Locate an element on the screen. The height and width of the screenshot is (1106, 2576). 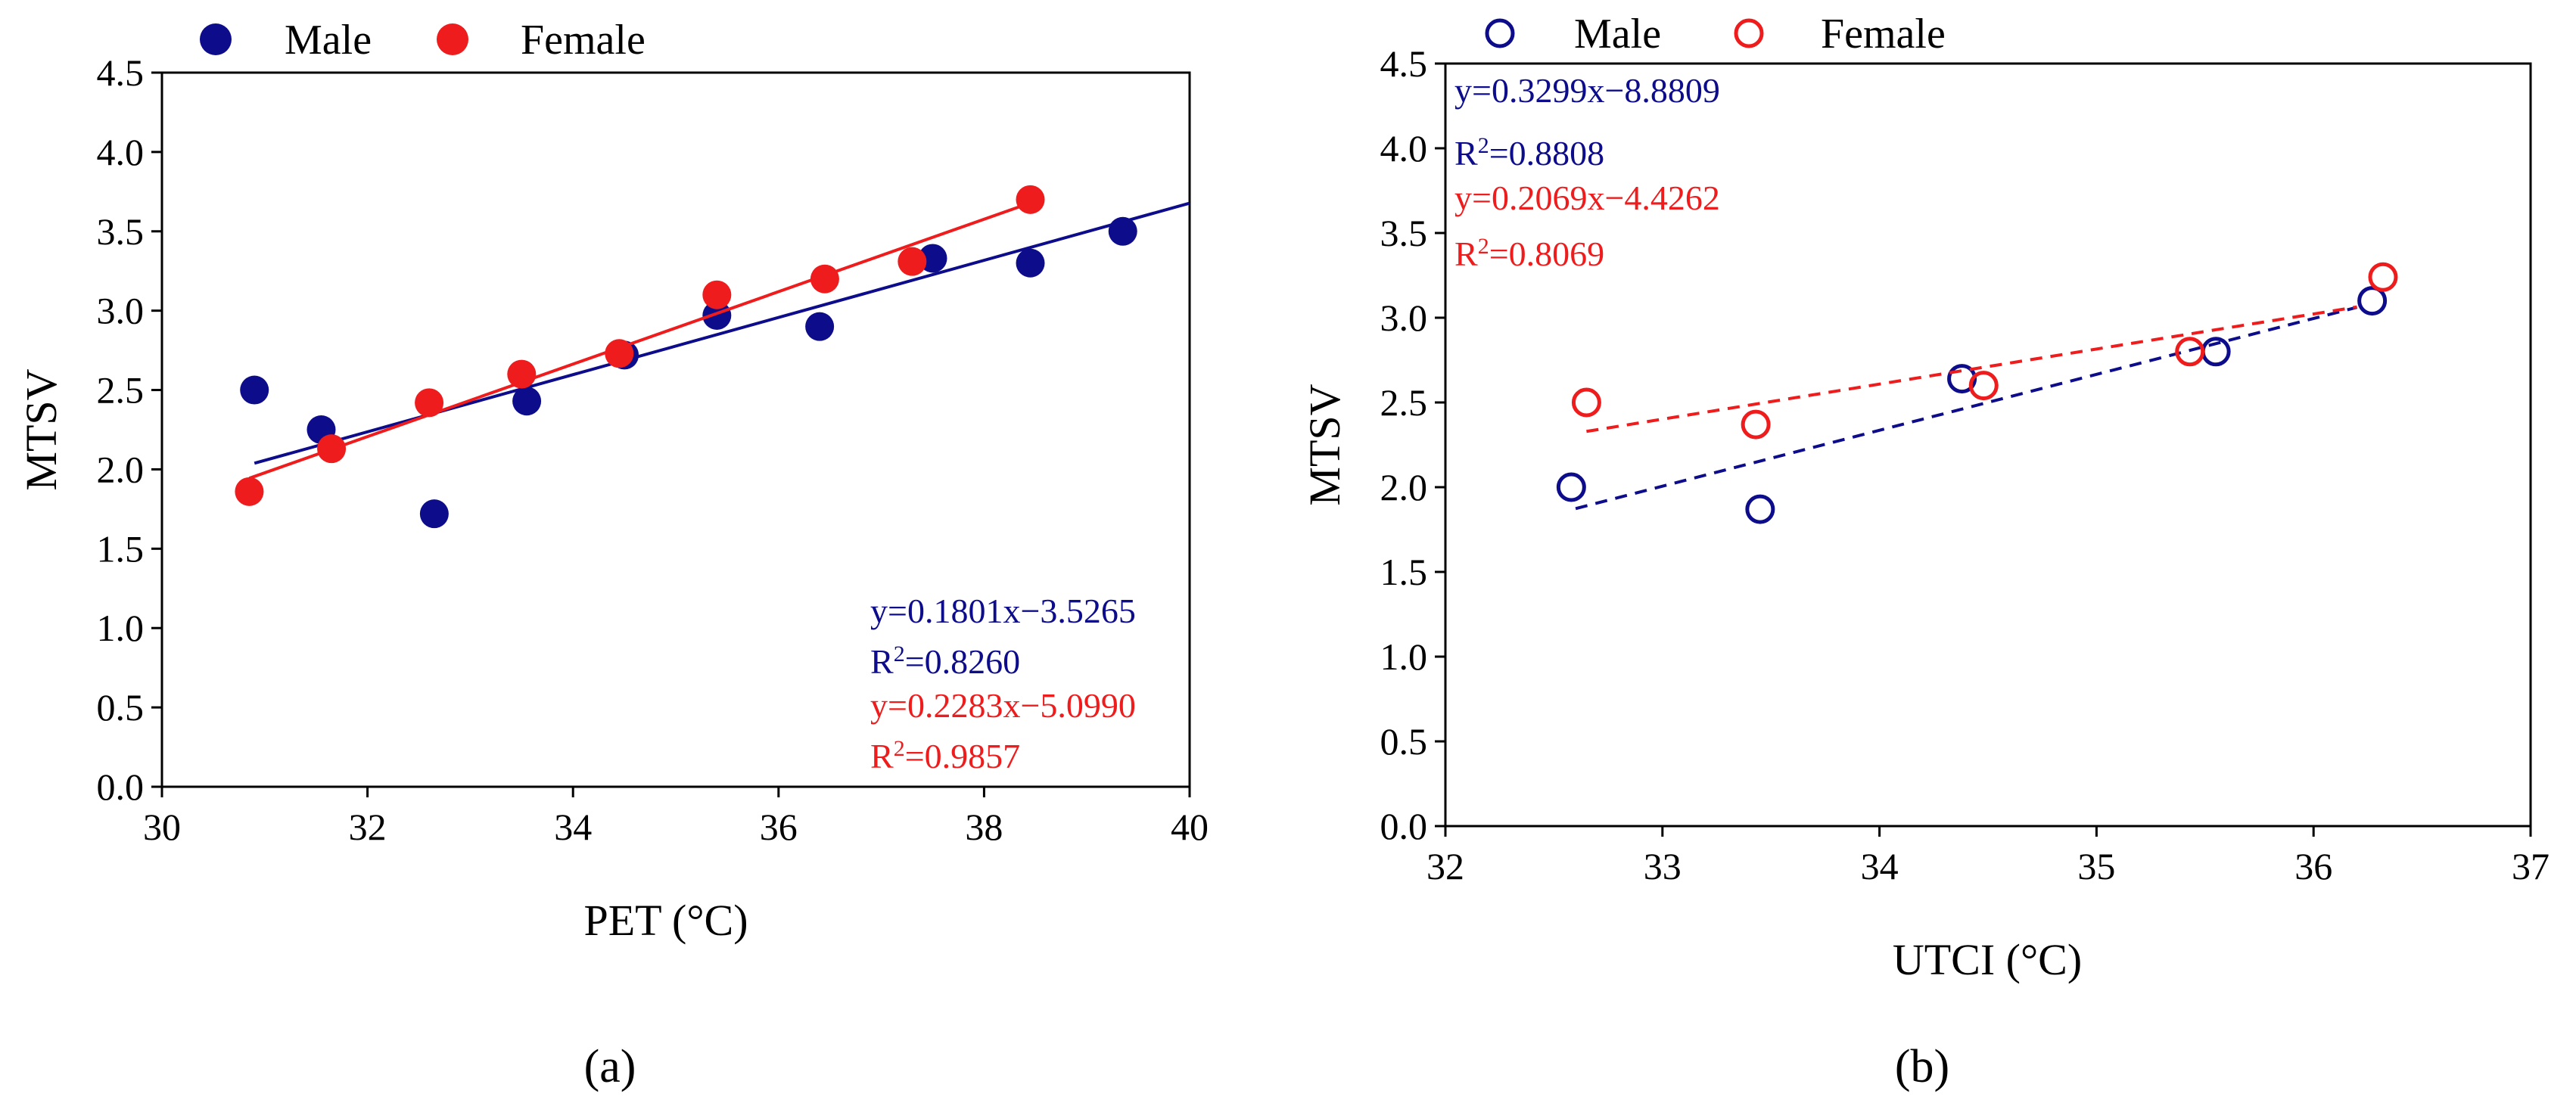
x-tick-label: 40 is located at coordinates (1190, 827).